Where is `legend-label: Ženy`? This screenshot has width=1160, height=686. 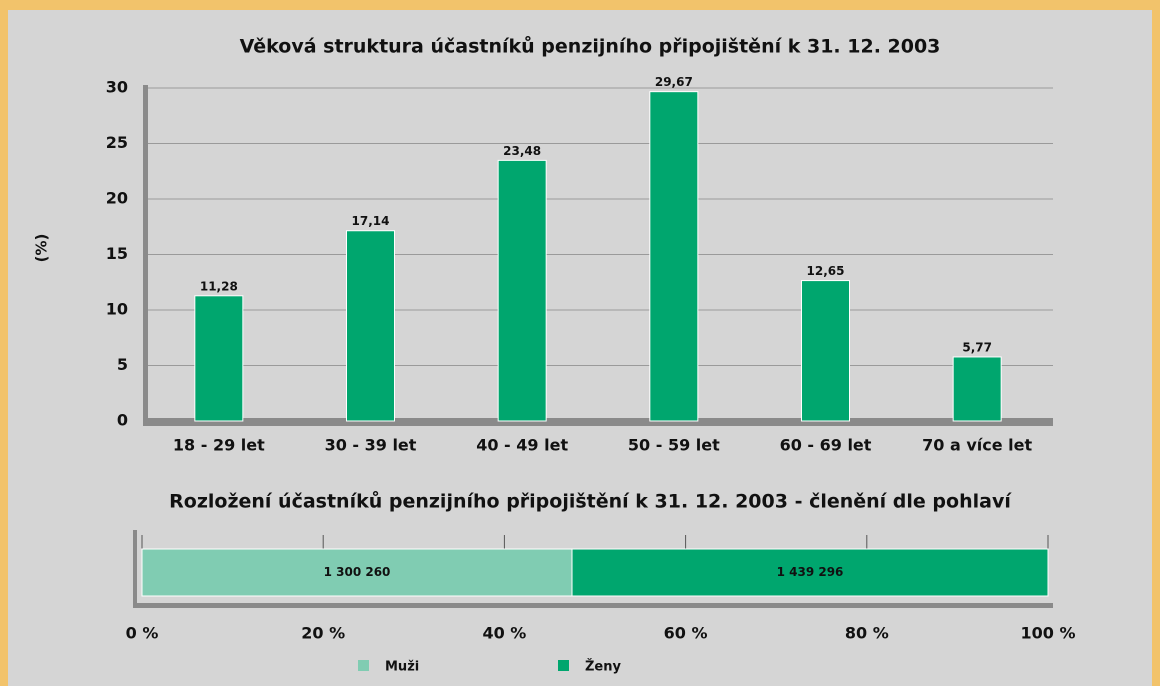
legend-label: Ženy is located at coordinates (603, 667).